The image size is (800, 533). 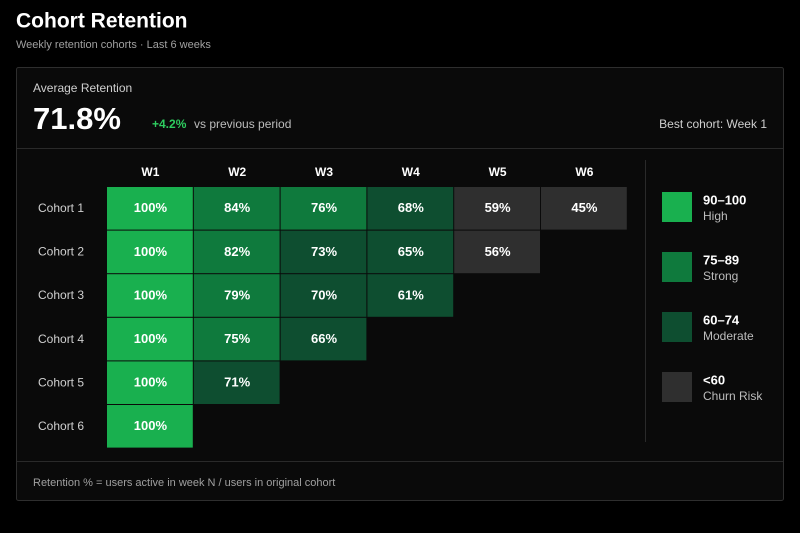 What do you see at coordinates (721, 319) in the screenshot?
I see `legend-range: 60–74` at bounding box center [721, 319].